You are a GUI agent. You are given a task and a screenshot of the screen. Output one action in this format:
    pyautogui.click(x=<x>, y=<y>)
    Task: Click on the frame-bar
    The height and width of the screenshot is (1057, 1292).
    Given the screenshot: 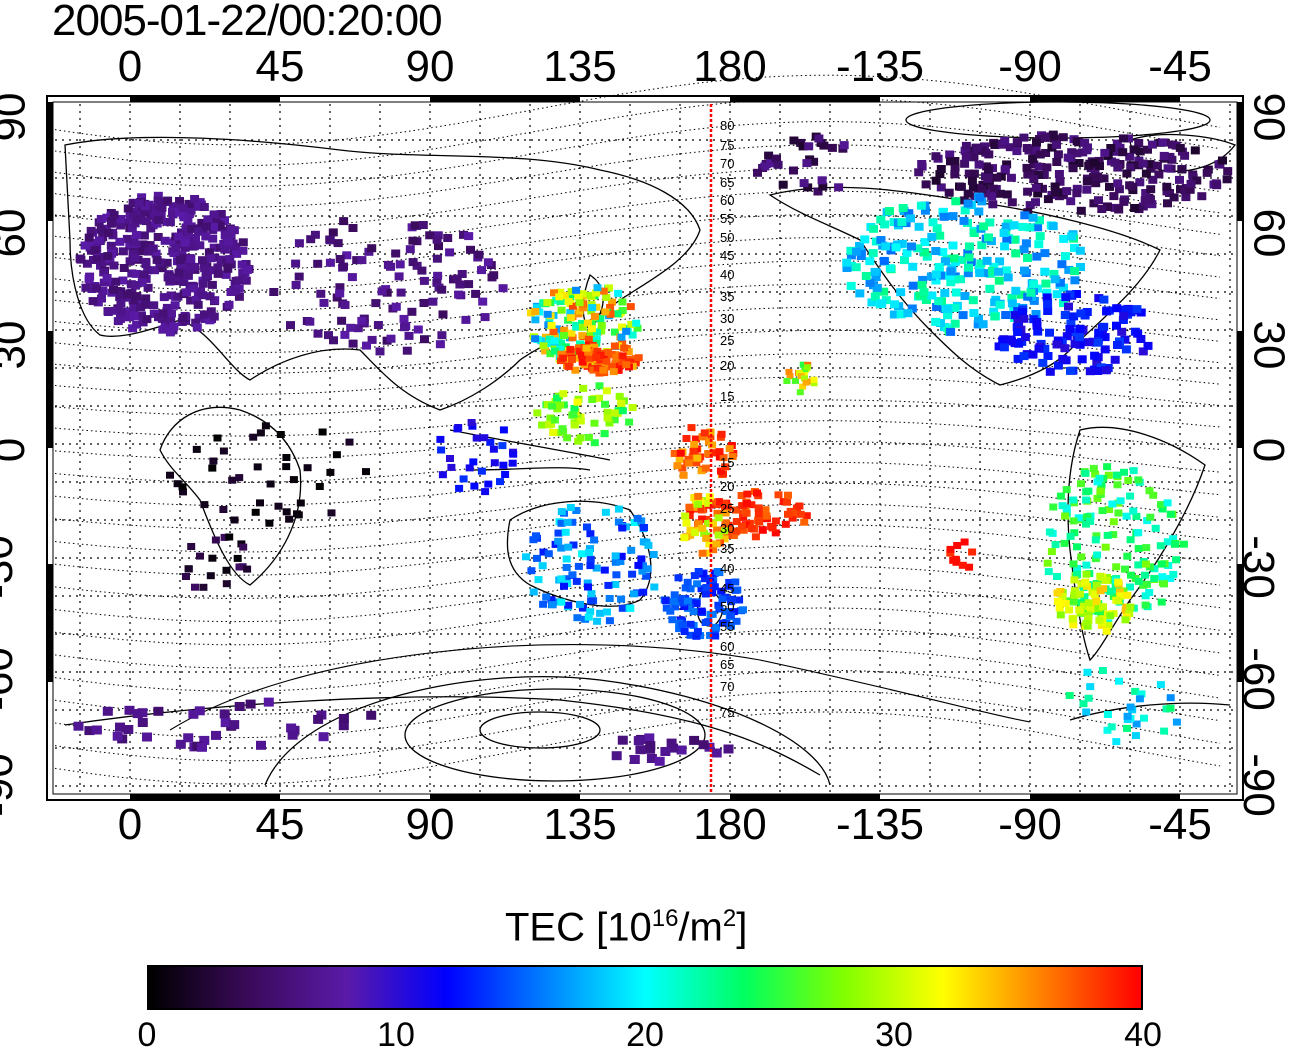 What is the action you would take?
    pyautogui.click(x=505, y=797)
    